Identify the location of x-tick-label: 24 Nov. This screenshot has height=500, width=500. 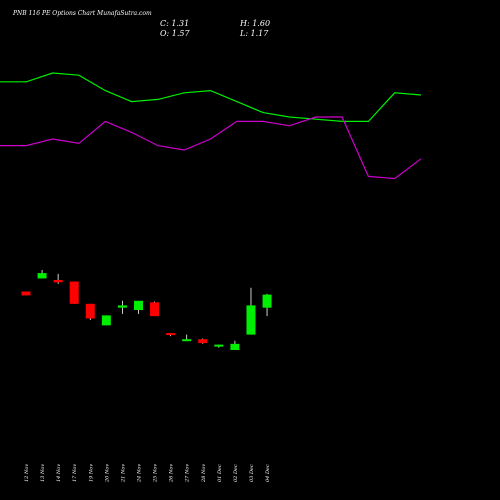
(139, 473).